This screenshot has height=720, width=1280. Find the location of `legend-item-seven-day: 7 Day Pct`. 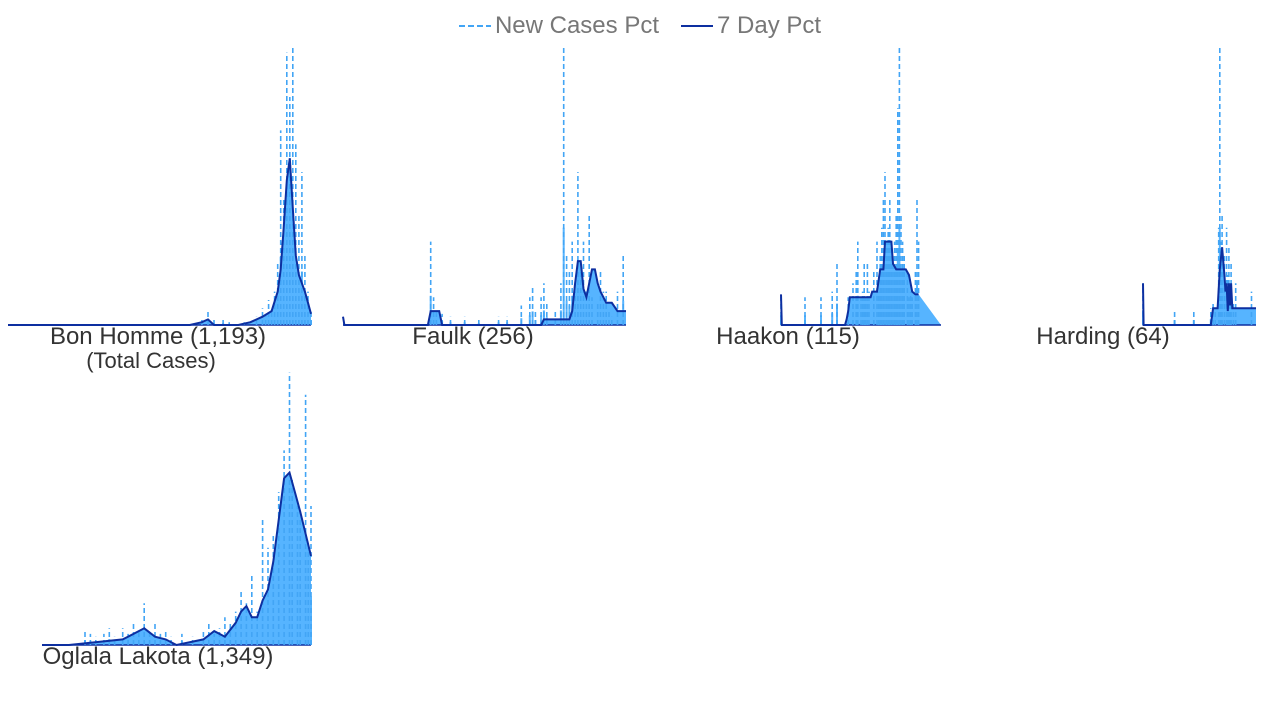

legend-item-seven-day: 7 Day Pct is located at coordinates (751, 26).